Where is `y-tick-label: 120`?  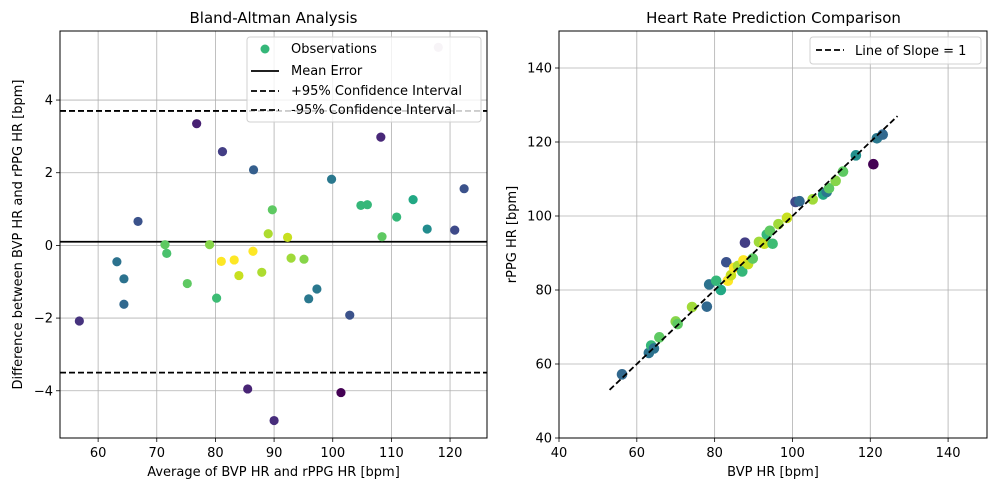
y-tick-label: 120 is located at coordinates (539, 143).